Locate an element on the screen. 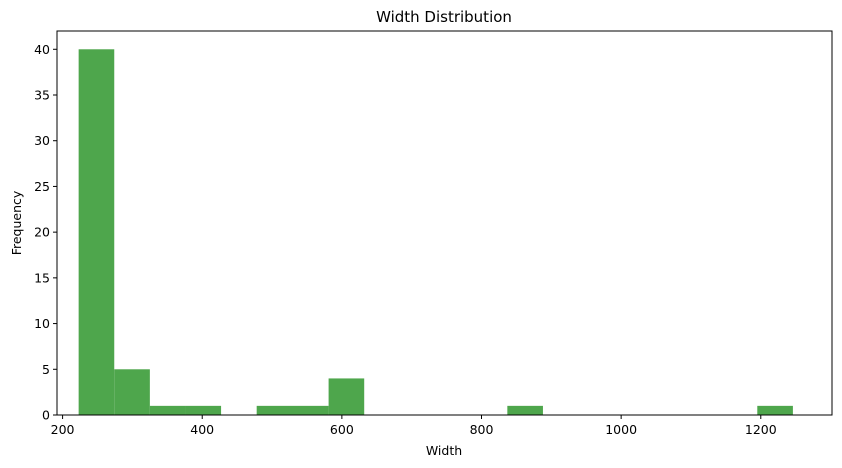 Image resolution: width=842 pixels, height=468 pixels. y-tick-label: 20 is located at coordinates (42, 232).